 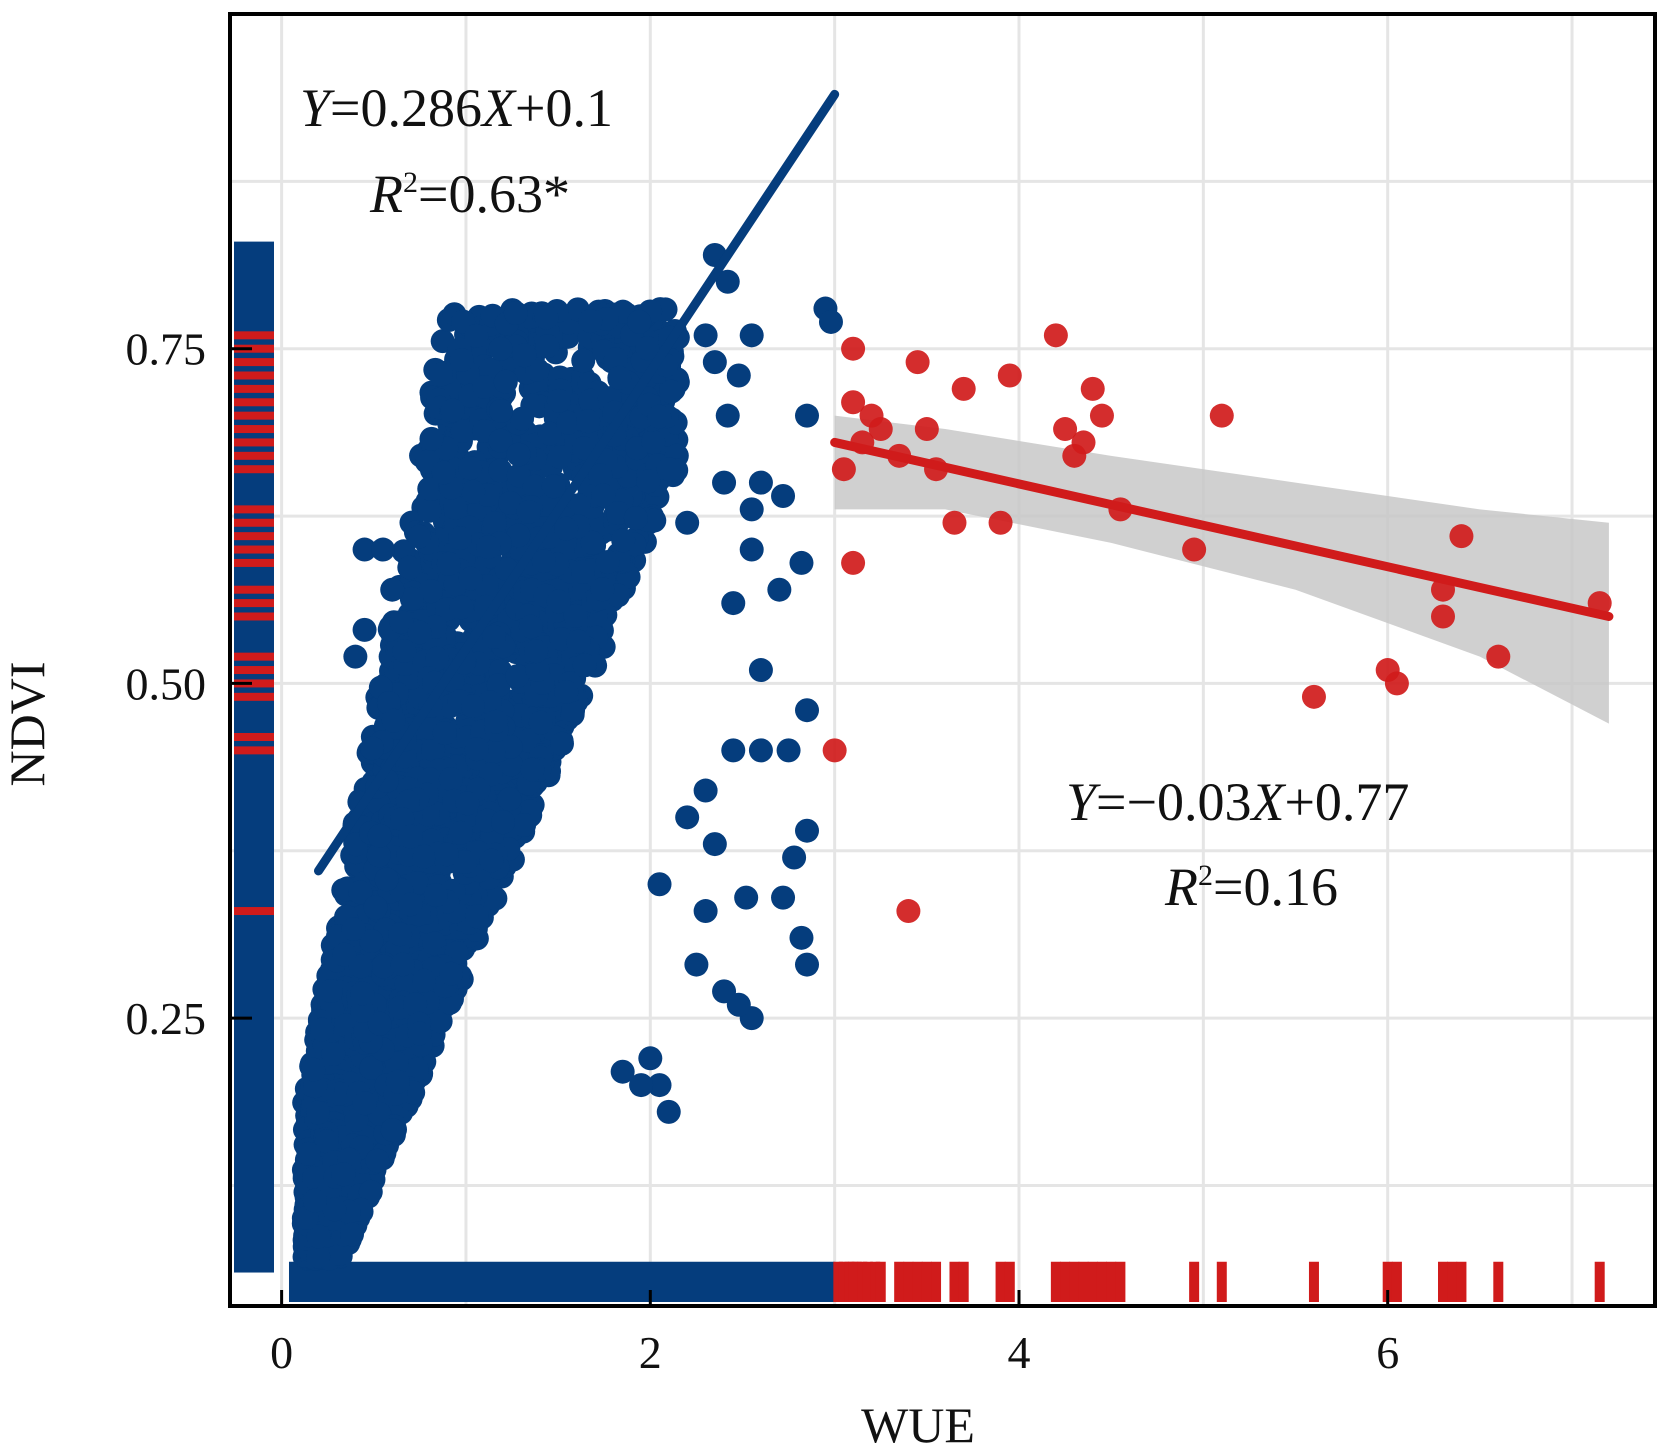 What do you see at coordinates (1222, 529) in the screenshot?
I see `red-fit-line` at bounding box center [1222, 529].